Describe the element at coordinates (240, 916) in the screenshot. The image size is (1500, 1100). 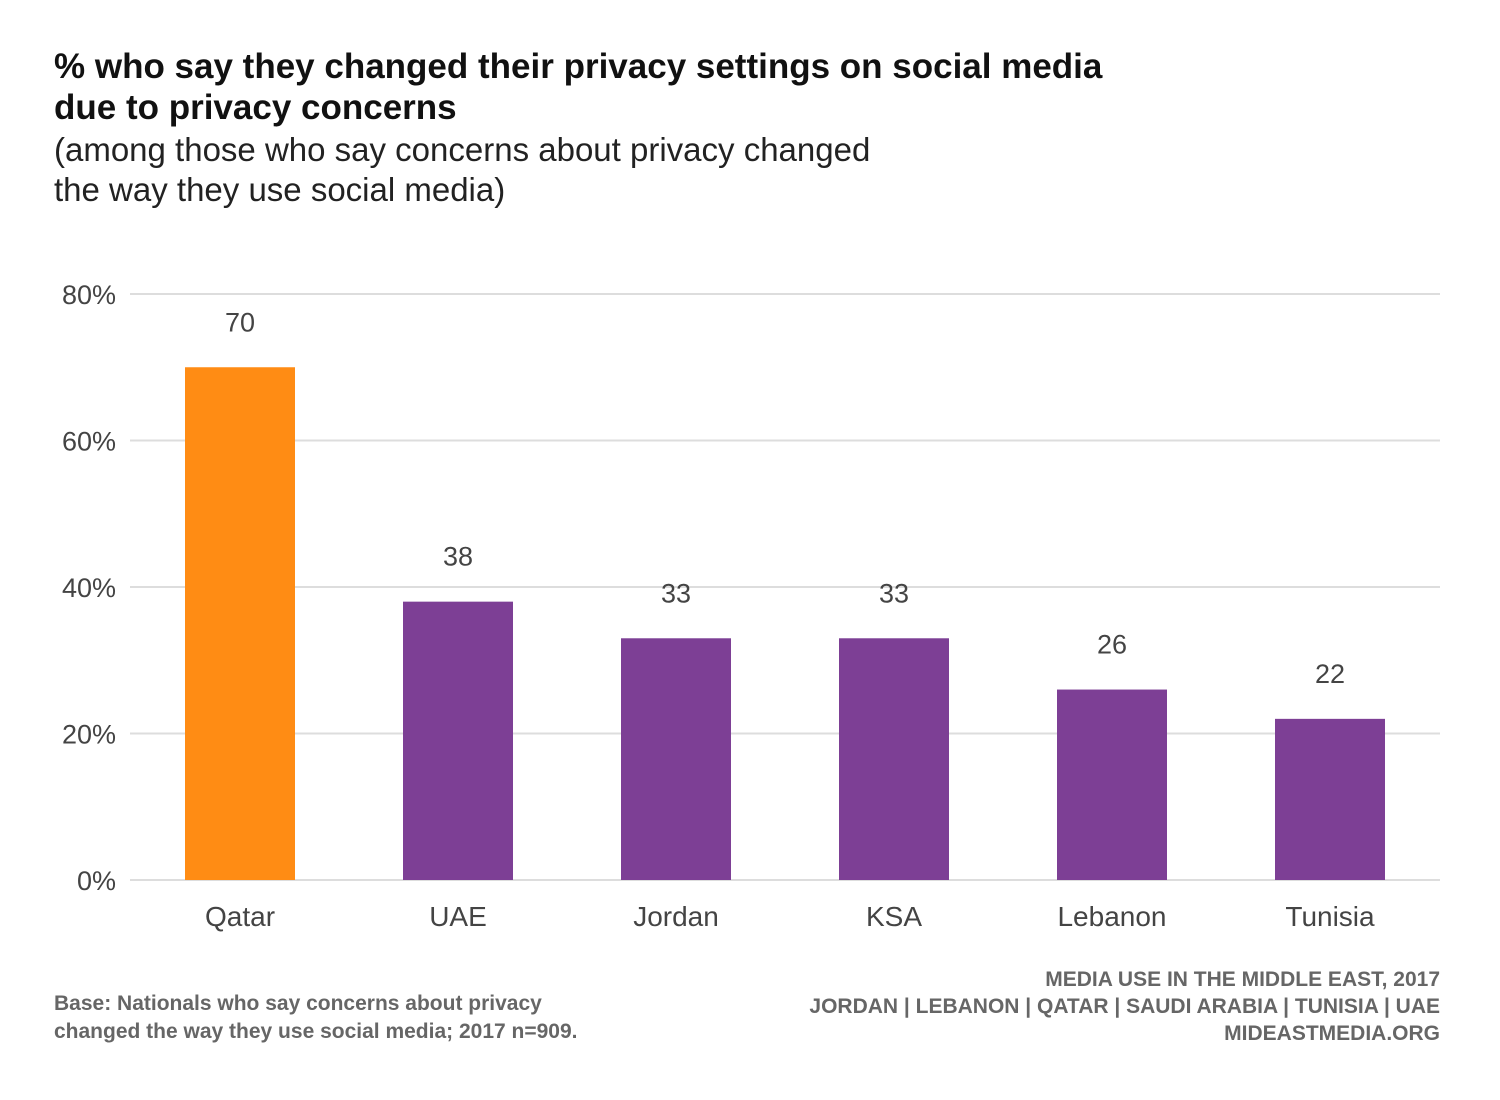
I see `x-category-label: Qatar` at that location.